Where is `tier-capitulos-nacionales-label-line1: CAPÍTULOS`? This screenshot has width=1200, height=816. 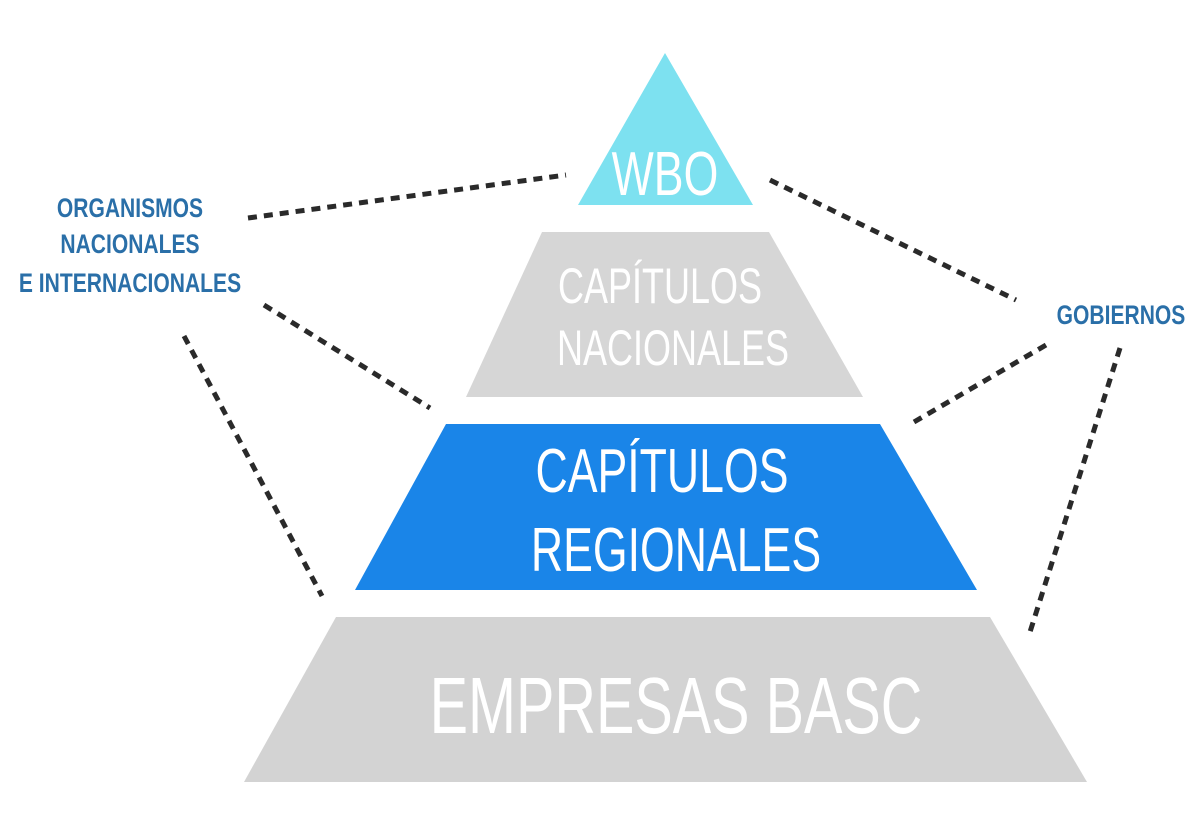
tier-capitulos-nacionales-label-line1: CAPÍTULOS is located at coordinates (660, 286).